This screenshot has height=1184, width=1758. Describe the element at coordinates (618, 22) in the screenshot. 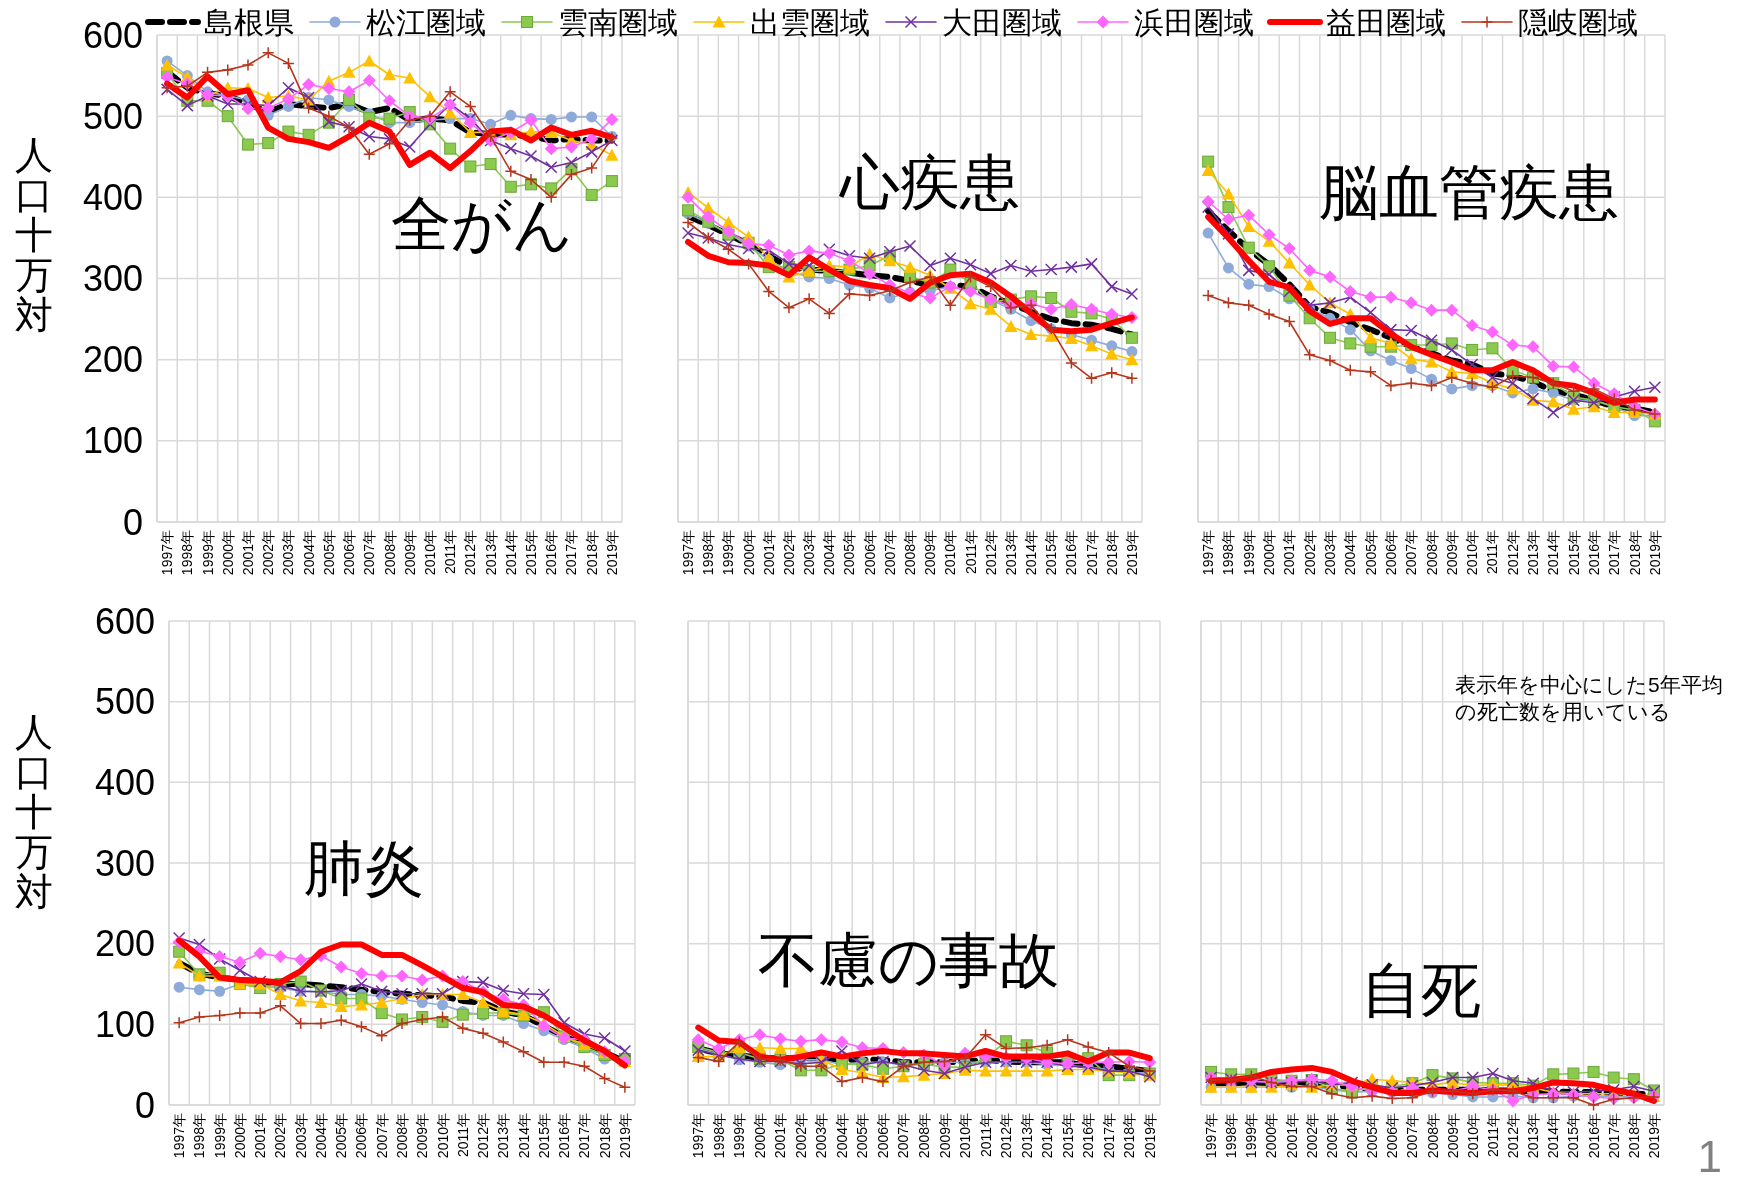

I see `legend-label: 雲南圏域` at that location.